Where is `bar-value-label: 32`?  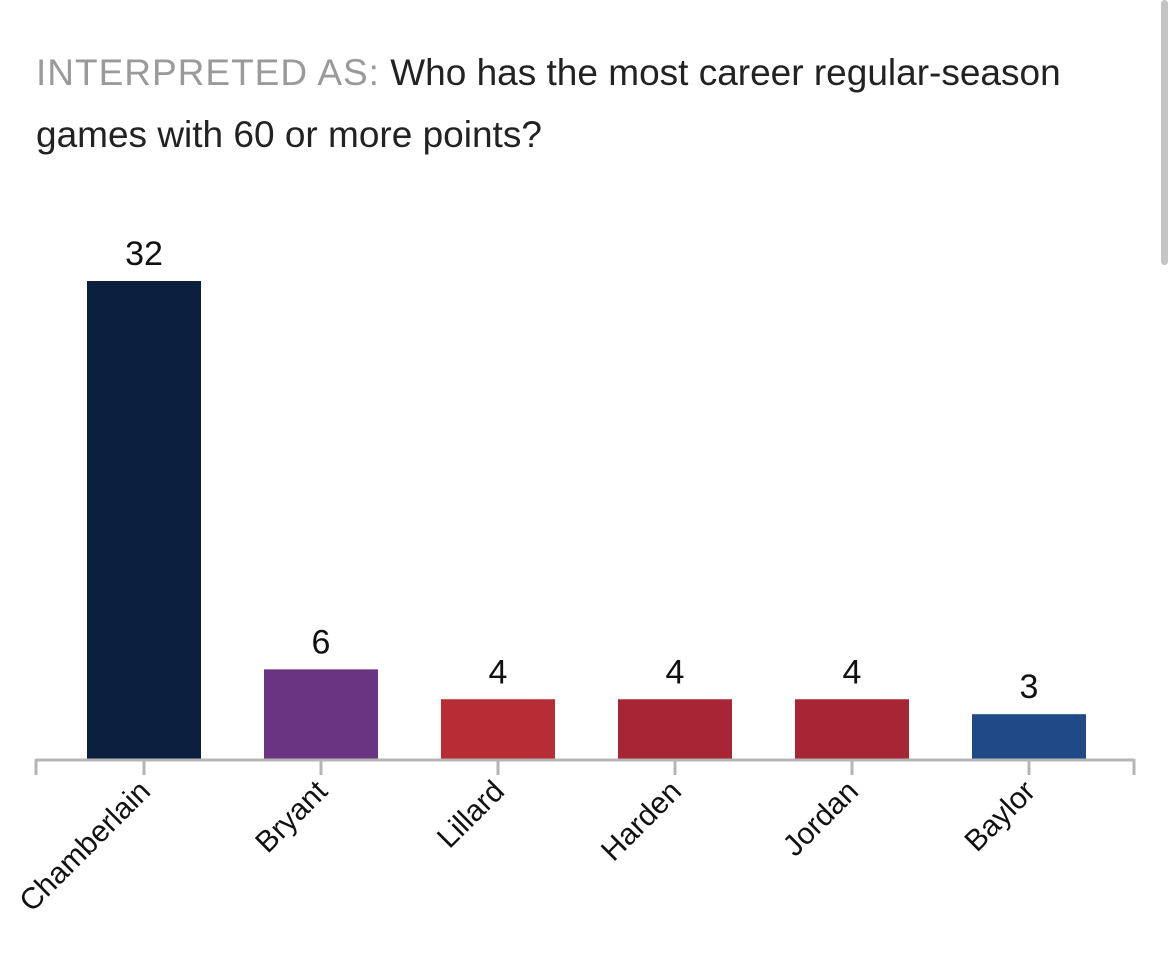 bar-value-label: 32 is located at coordinates (144, 254).